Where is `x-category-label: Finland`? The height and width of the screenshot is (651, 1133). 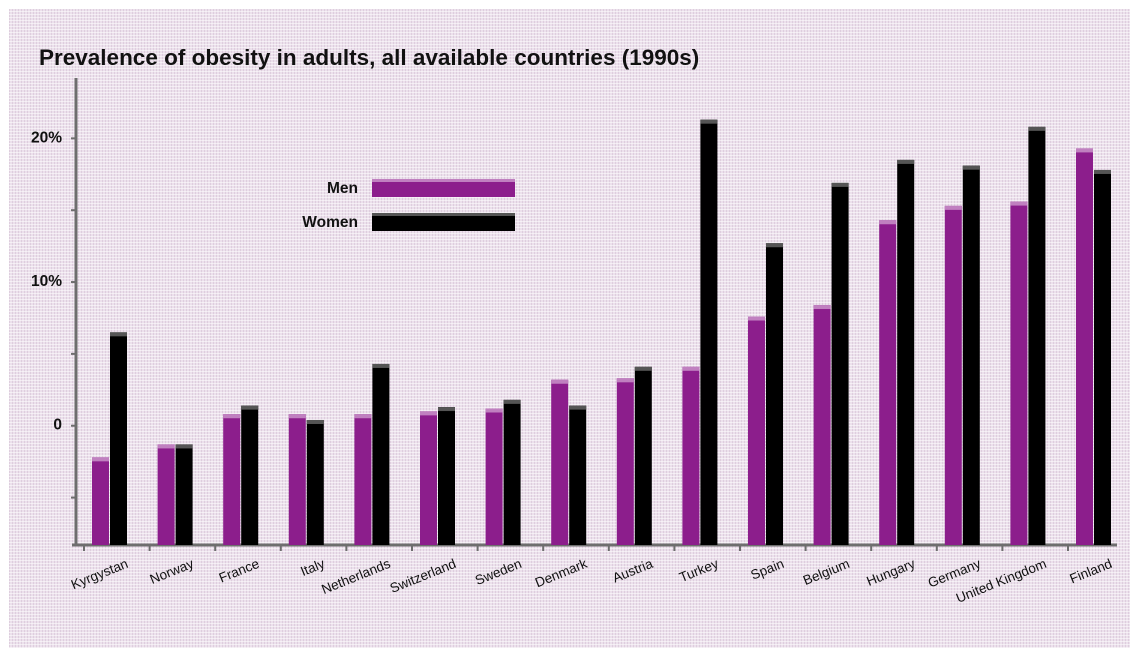 x-category-label: Finland is located at coordinates (1090, 571).